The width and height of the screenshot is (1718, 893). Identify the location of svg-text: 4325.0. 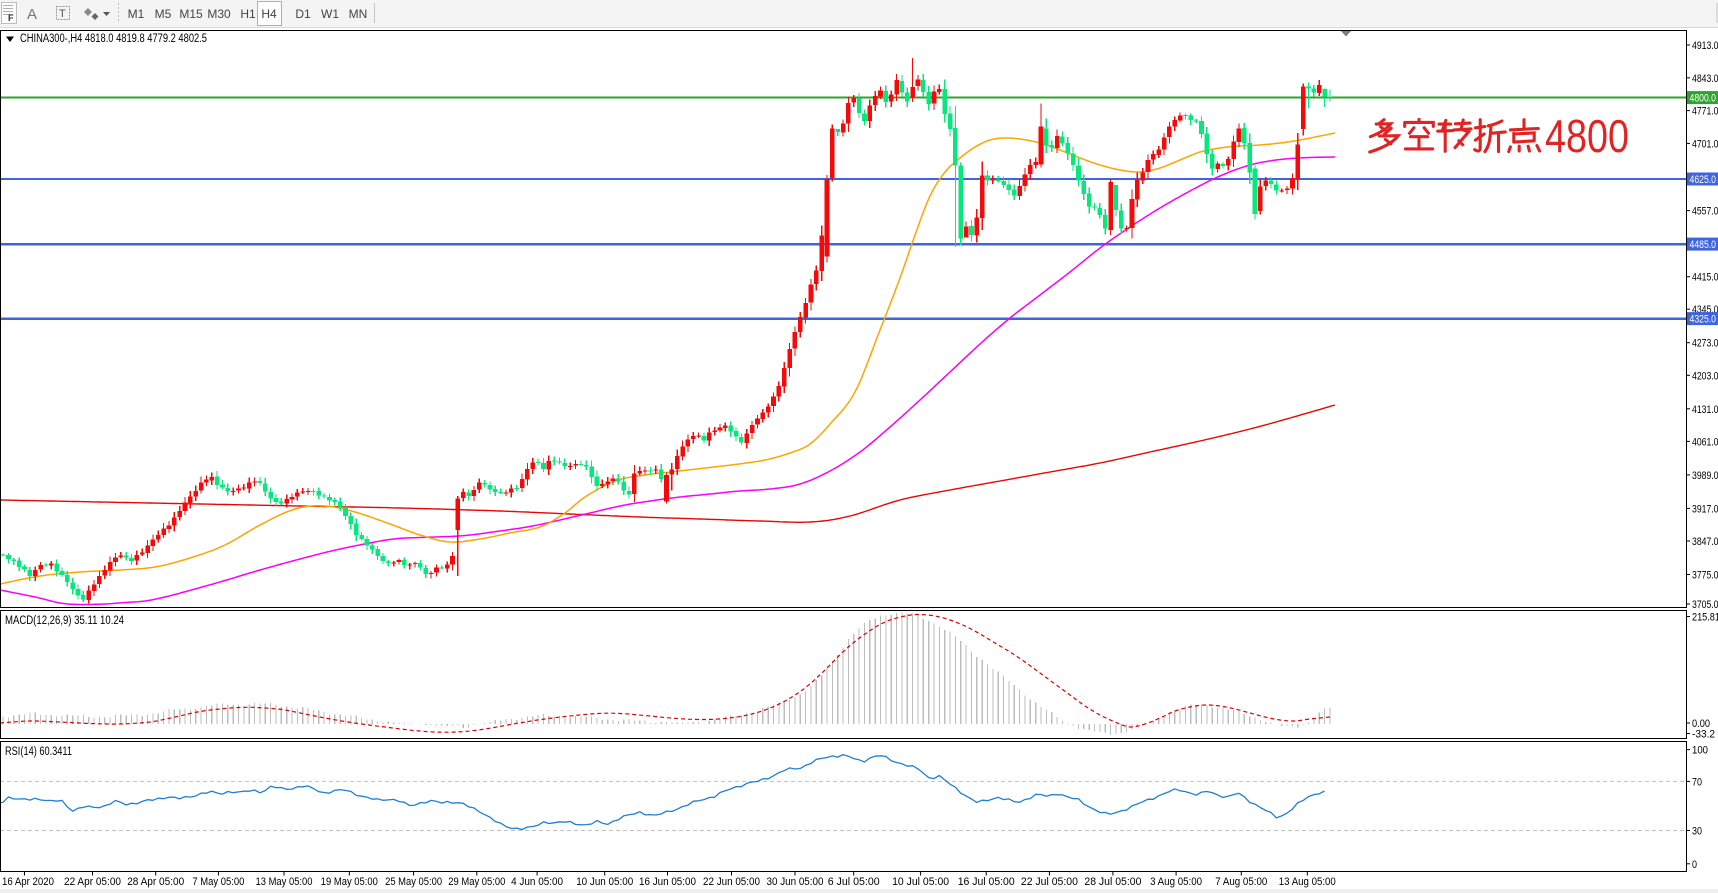
(1703, 320).